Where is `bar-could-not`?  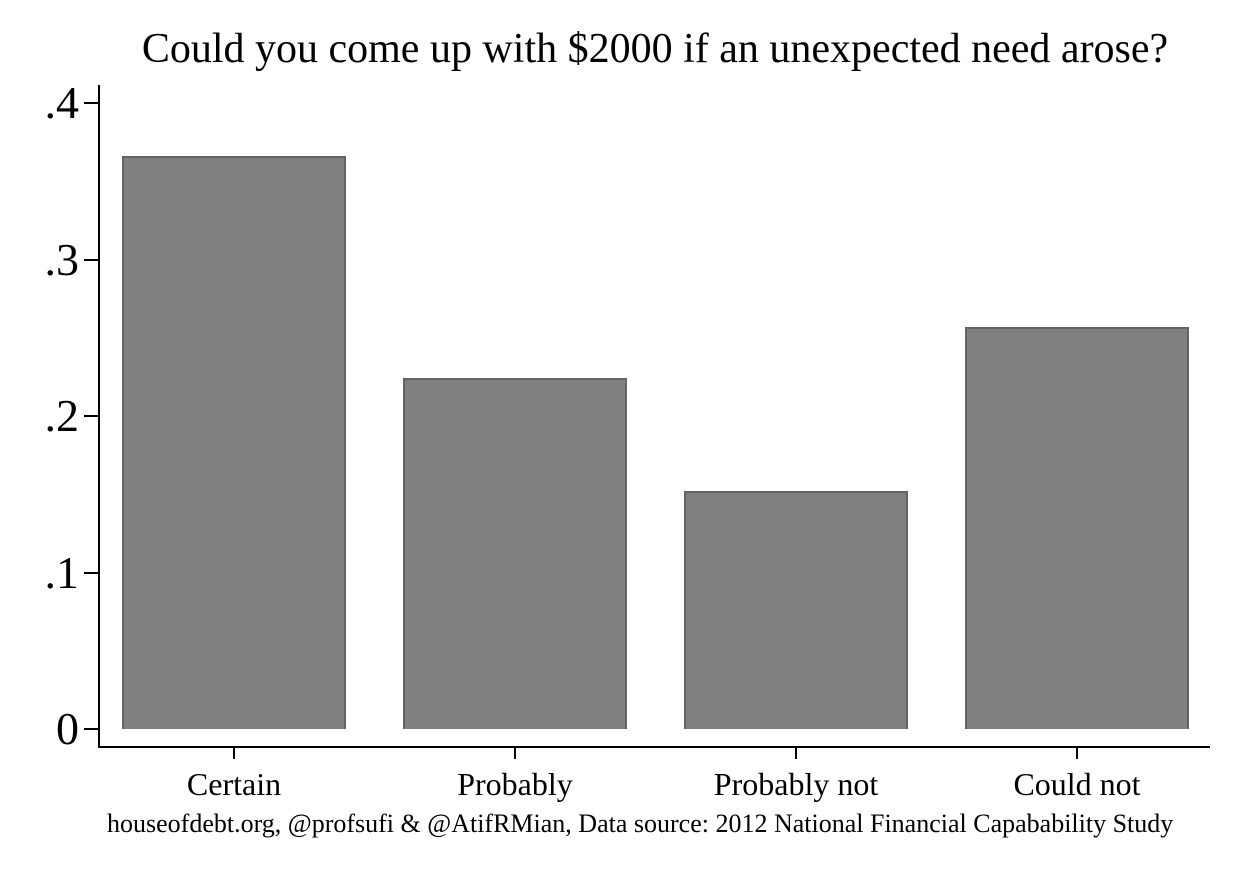
bar-could-not is located at coordinates (1077, 528).